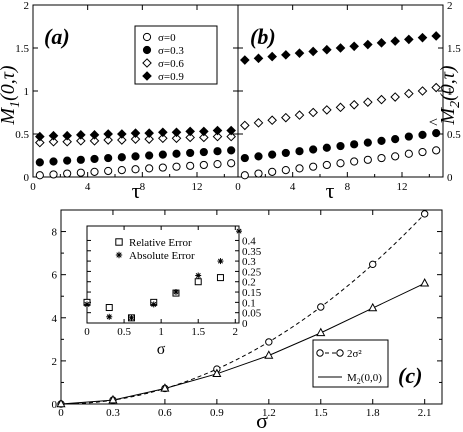 Image resolution: width=463 pixels, height=432 pixels. Describe the element at coordinates (171, 51) in the screenshot. I see `legend-label: σ=0.3` at that location.